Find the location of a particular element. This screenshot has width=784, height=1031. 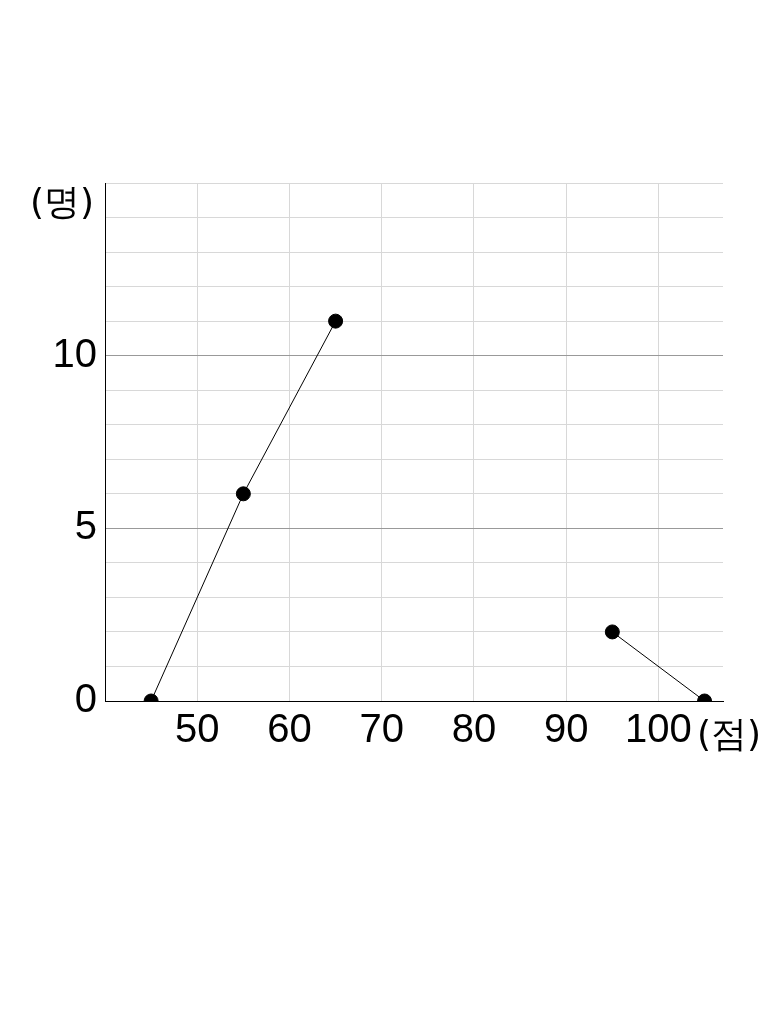

x-tick-label: 90 is located at coordinates (566, 728).